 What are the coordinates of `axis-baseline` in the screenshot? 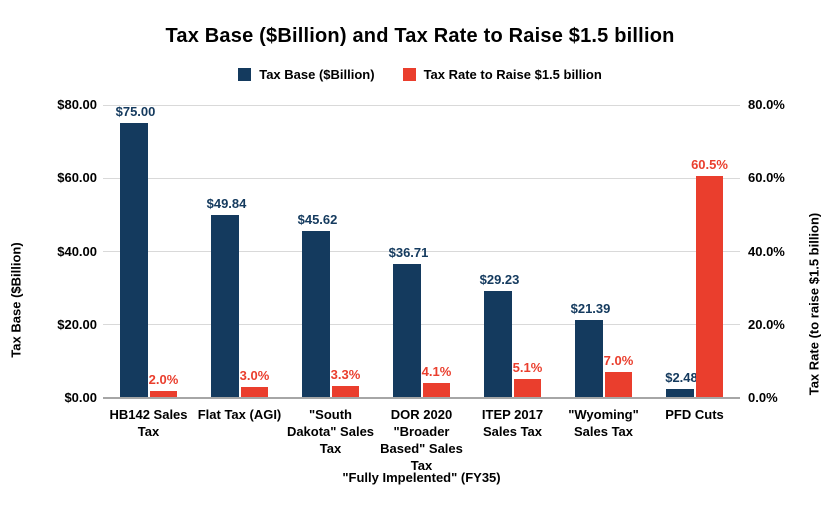 It's located at (421, 398).